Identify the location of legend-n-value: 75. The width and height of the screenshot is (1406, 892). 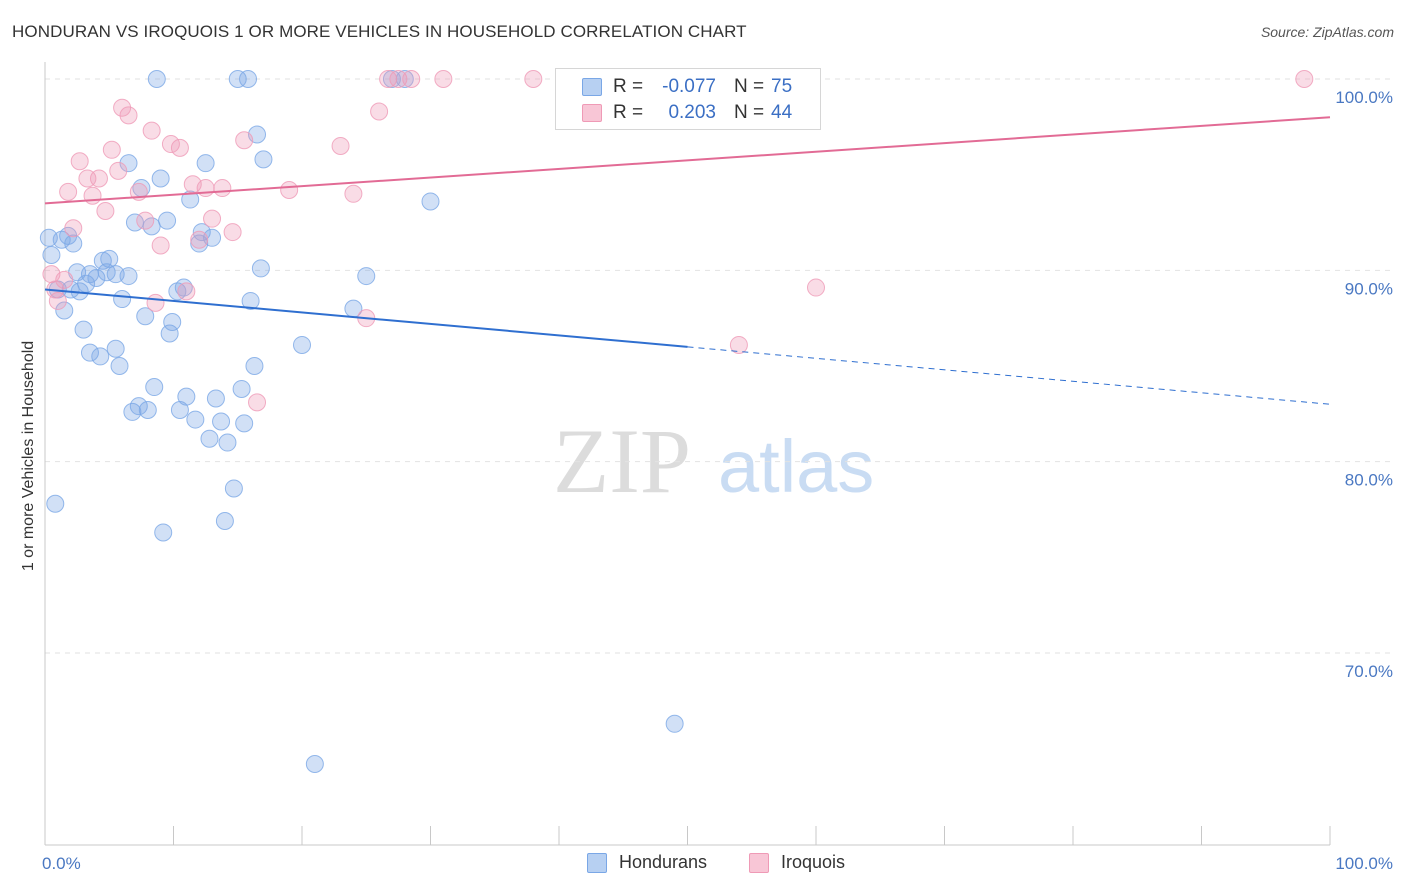
(782, 86).